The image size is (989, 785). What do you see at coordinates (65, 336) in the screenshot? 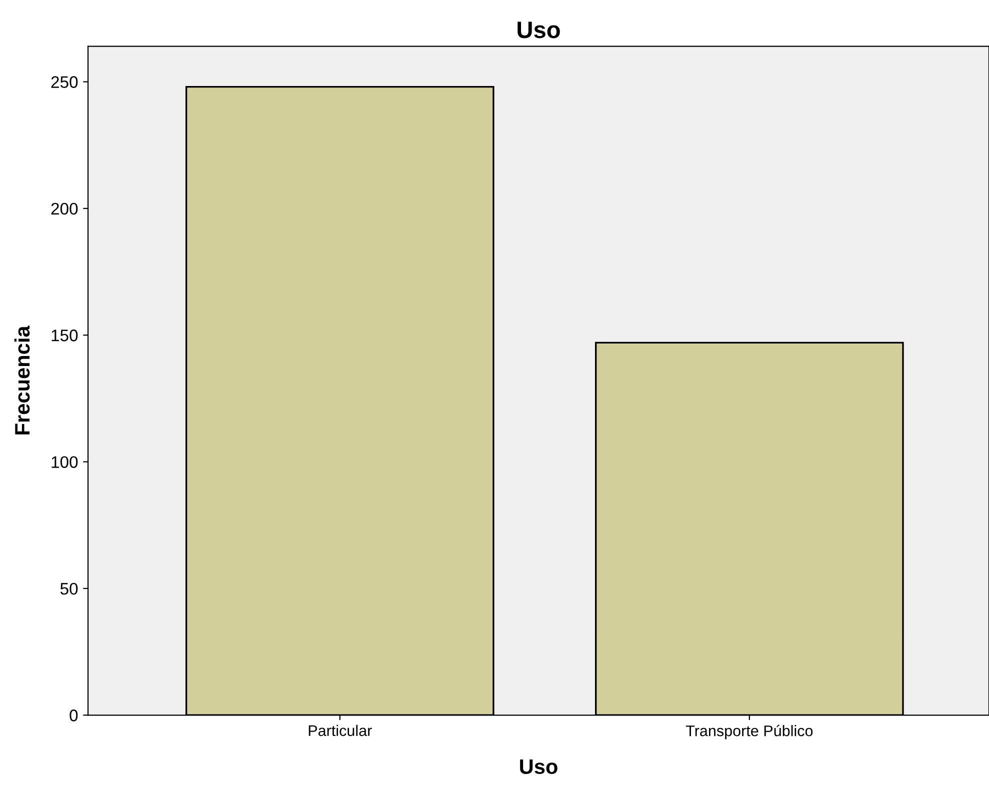
I see `y-tick-label: 150` at bounding box center [65, 336].